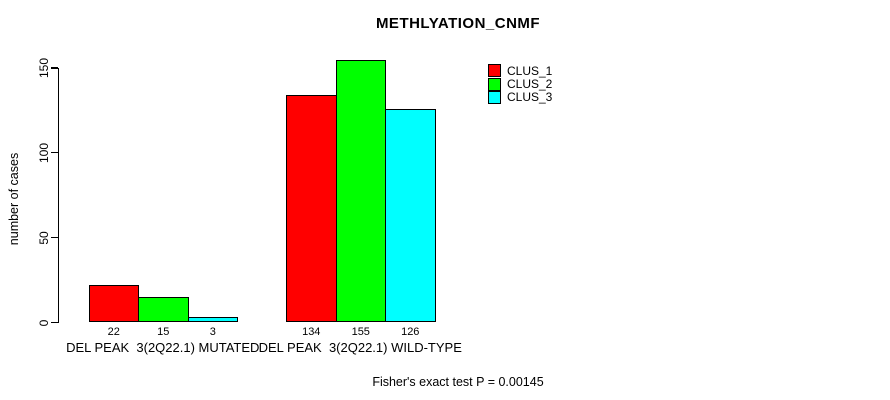 The height and width of the screenshot is (400, 890). I want to click on legend-item-clus_1: CLUS_1, so click(520, 70).